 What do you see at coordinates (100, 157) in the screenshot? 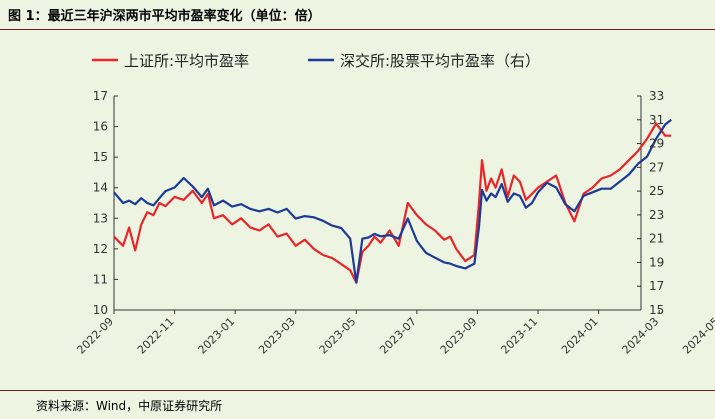
I see `left-tick-label: 15` at bounding box center [100, 157].